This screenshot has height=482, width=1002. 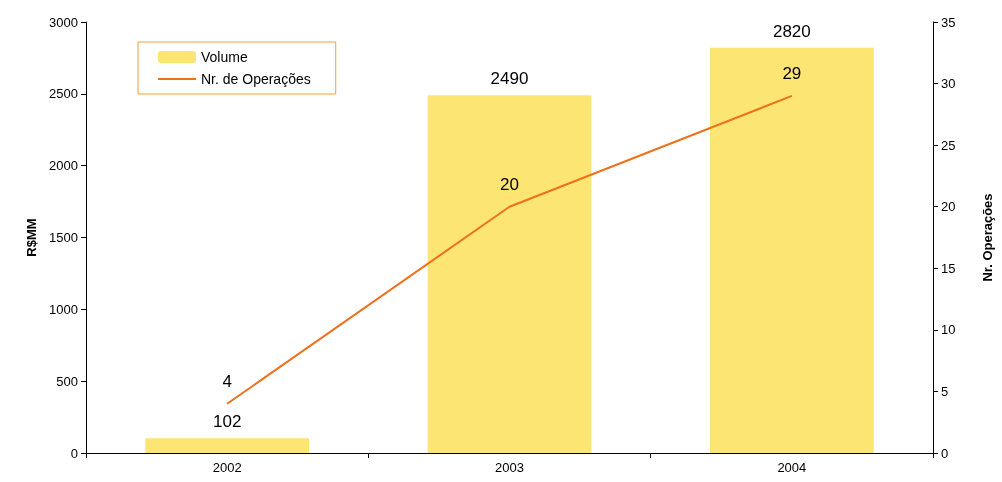 What do you see at coordinates (792, 73) in the screenshot?
I see `data-label: 29` at bounding box center [792, 73].